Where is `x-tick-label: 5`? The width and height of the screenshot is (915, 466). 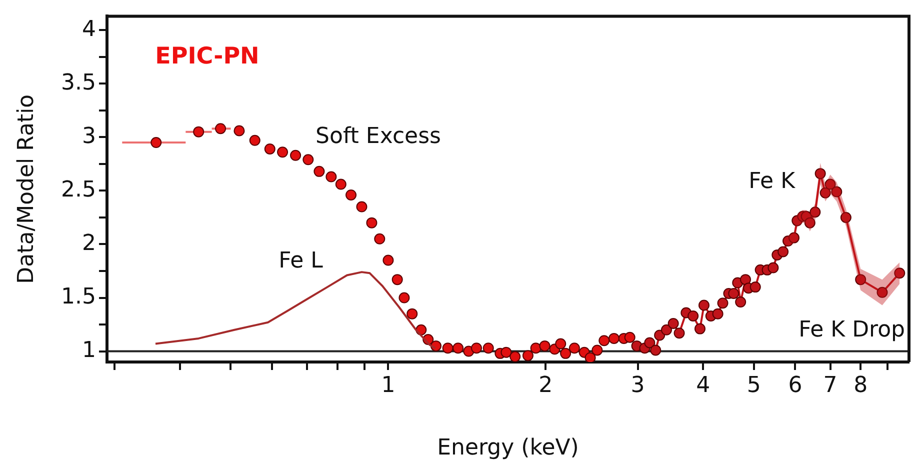 x-tick-label: 5 is located at coordinates (753, 385).